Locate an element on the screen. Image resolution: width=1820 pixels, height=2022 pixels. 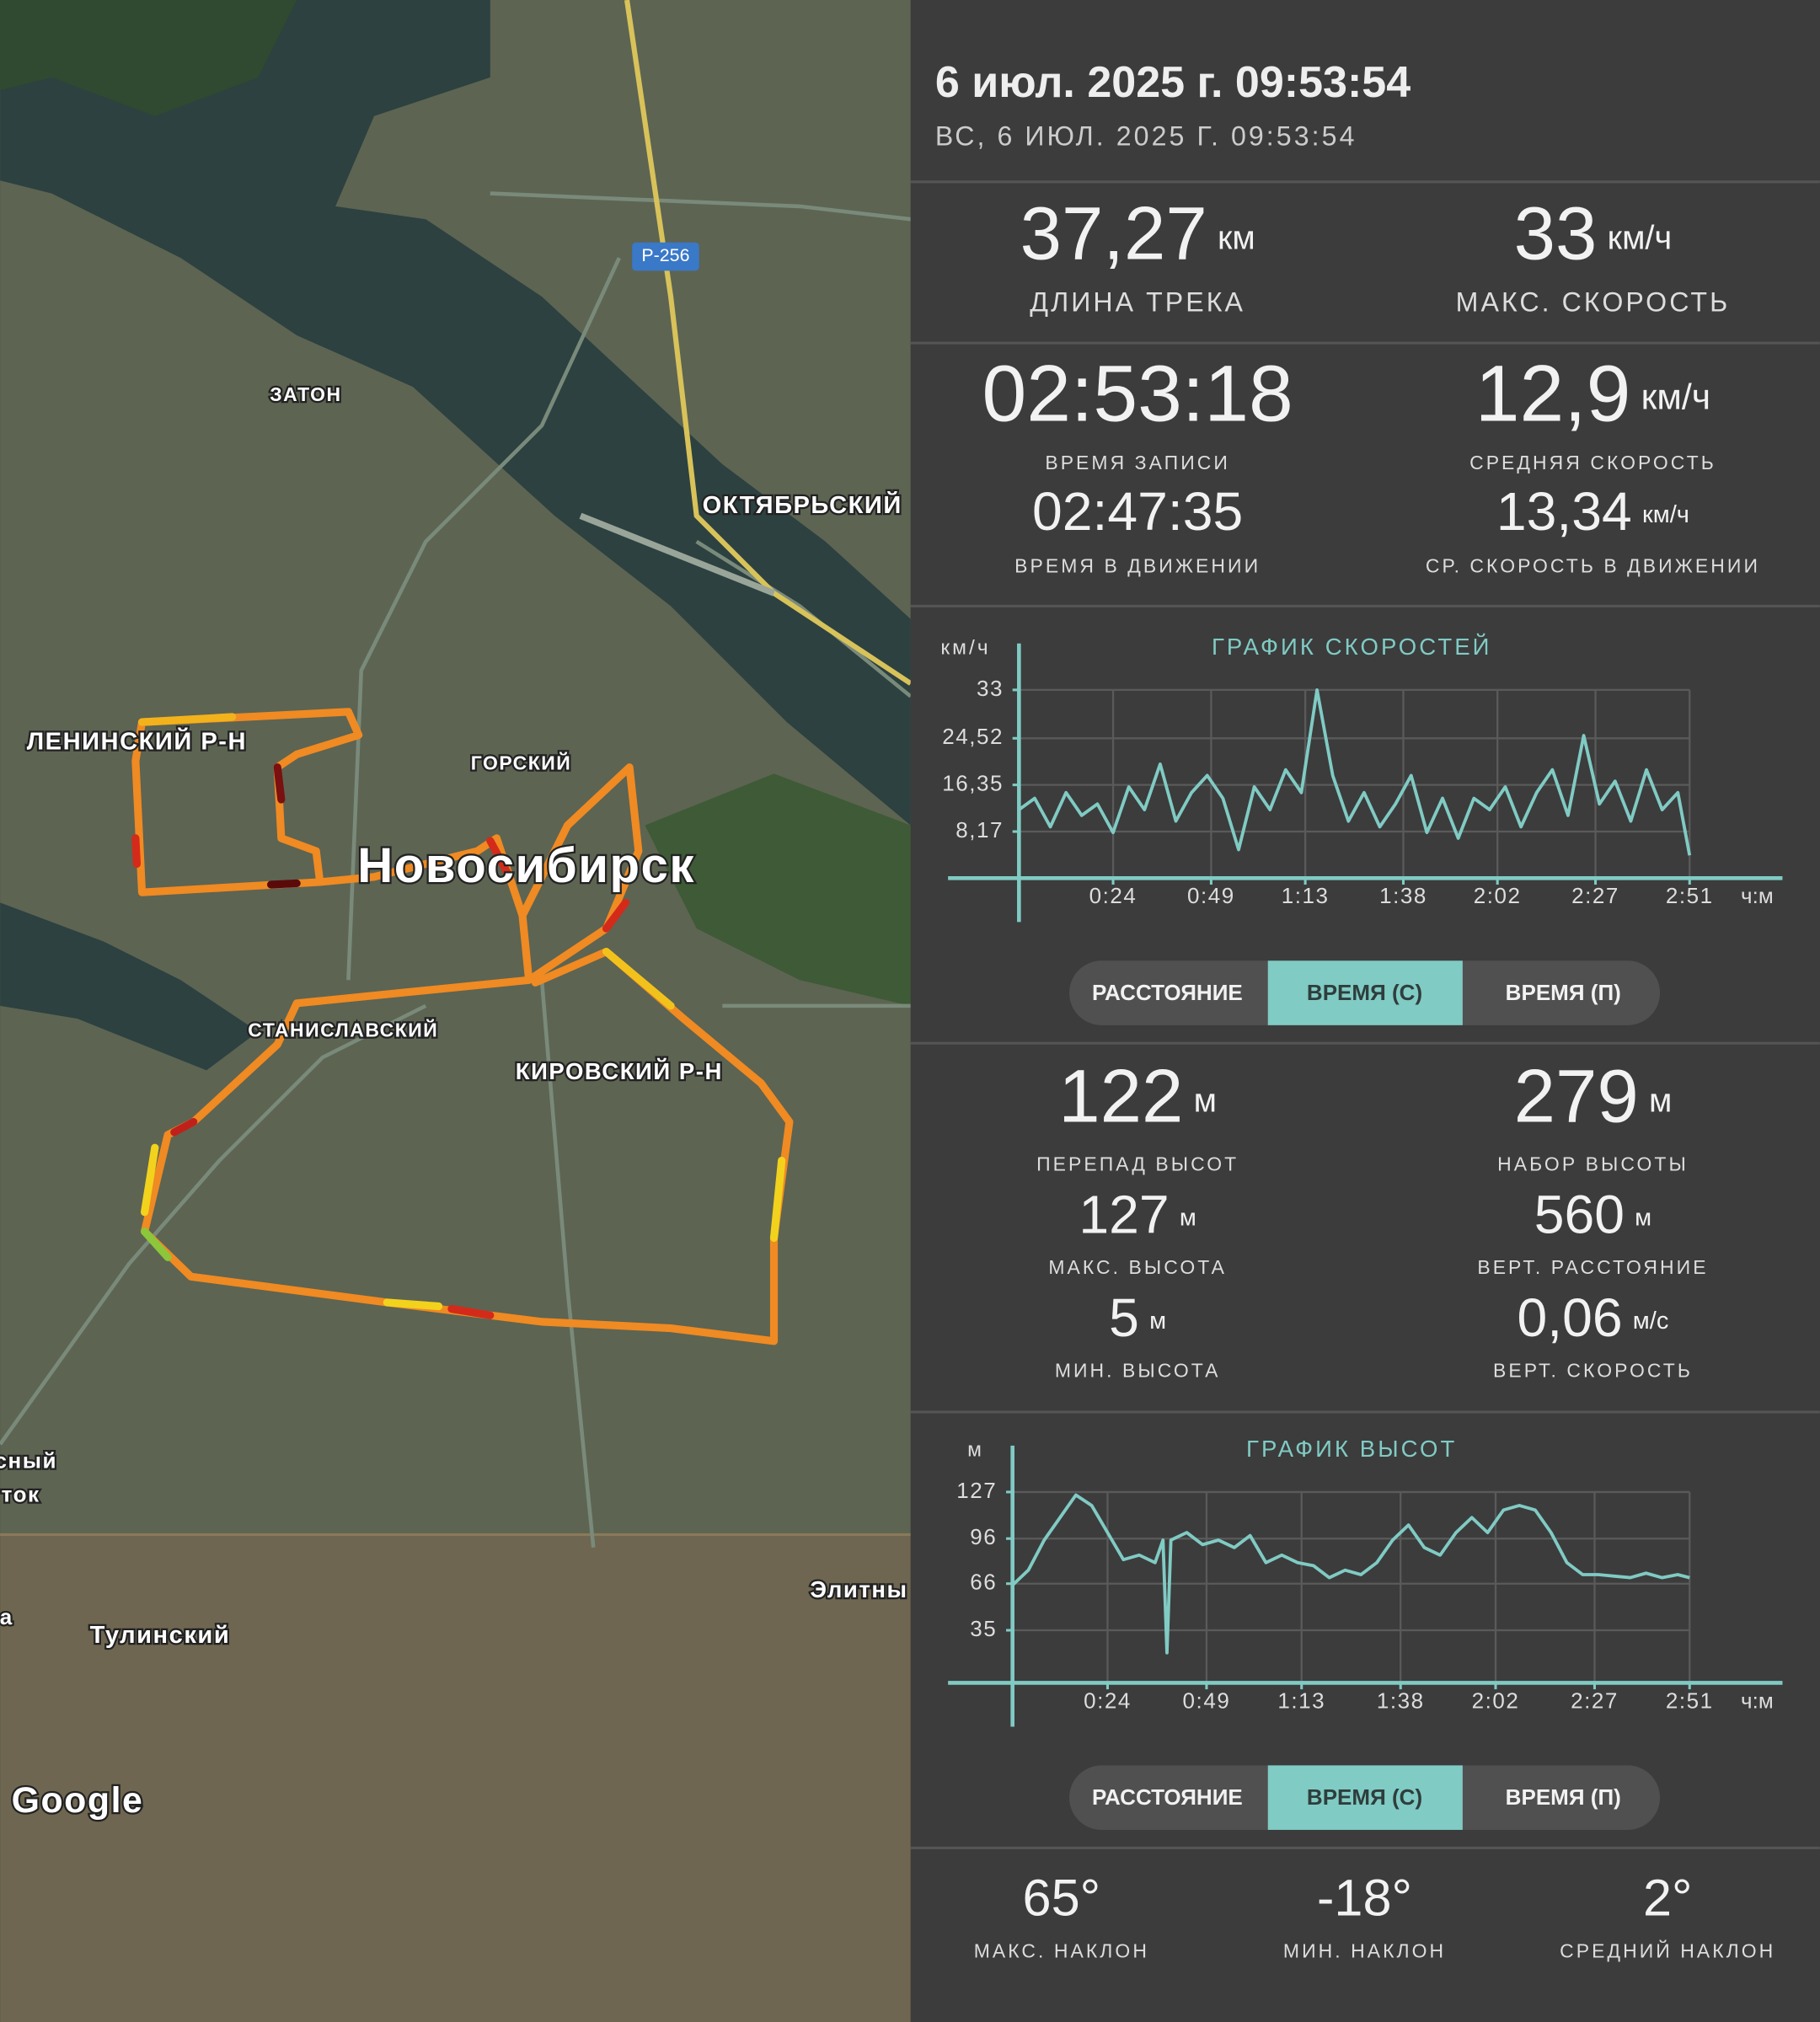
value: 02:53:18 is located at coordinates (1137, 394).